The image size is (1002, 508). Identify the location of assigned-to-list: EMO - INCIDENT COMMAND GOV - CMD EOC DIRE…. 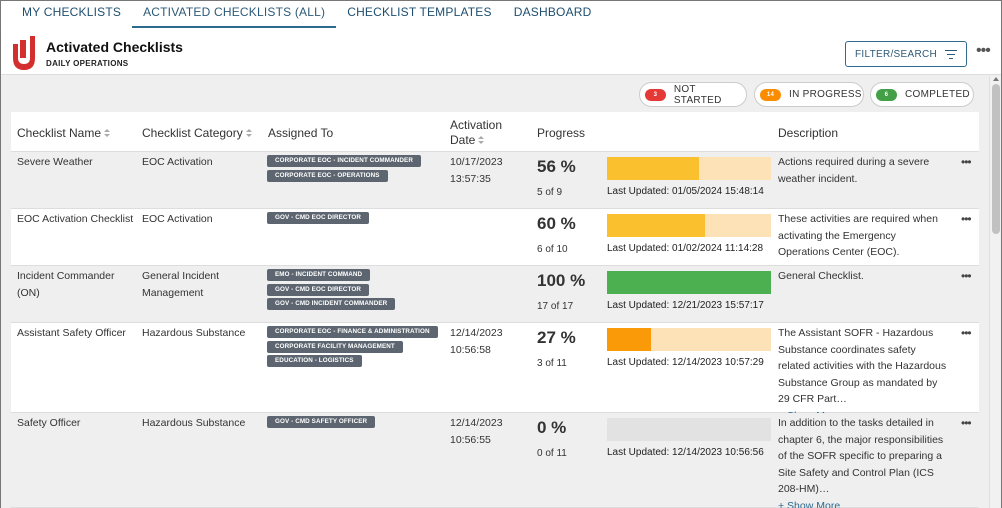
(331, 291).